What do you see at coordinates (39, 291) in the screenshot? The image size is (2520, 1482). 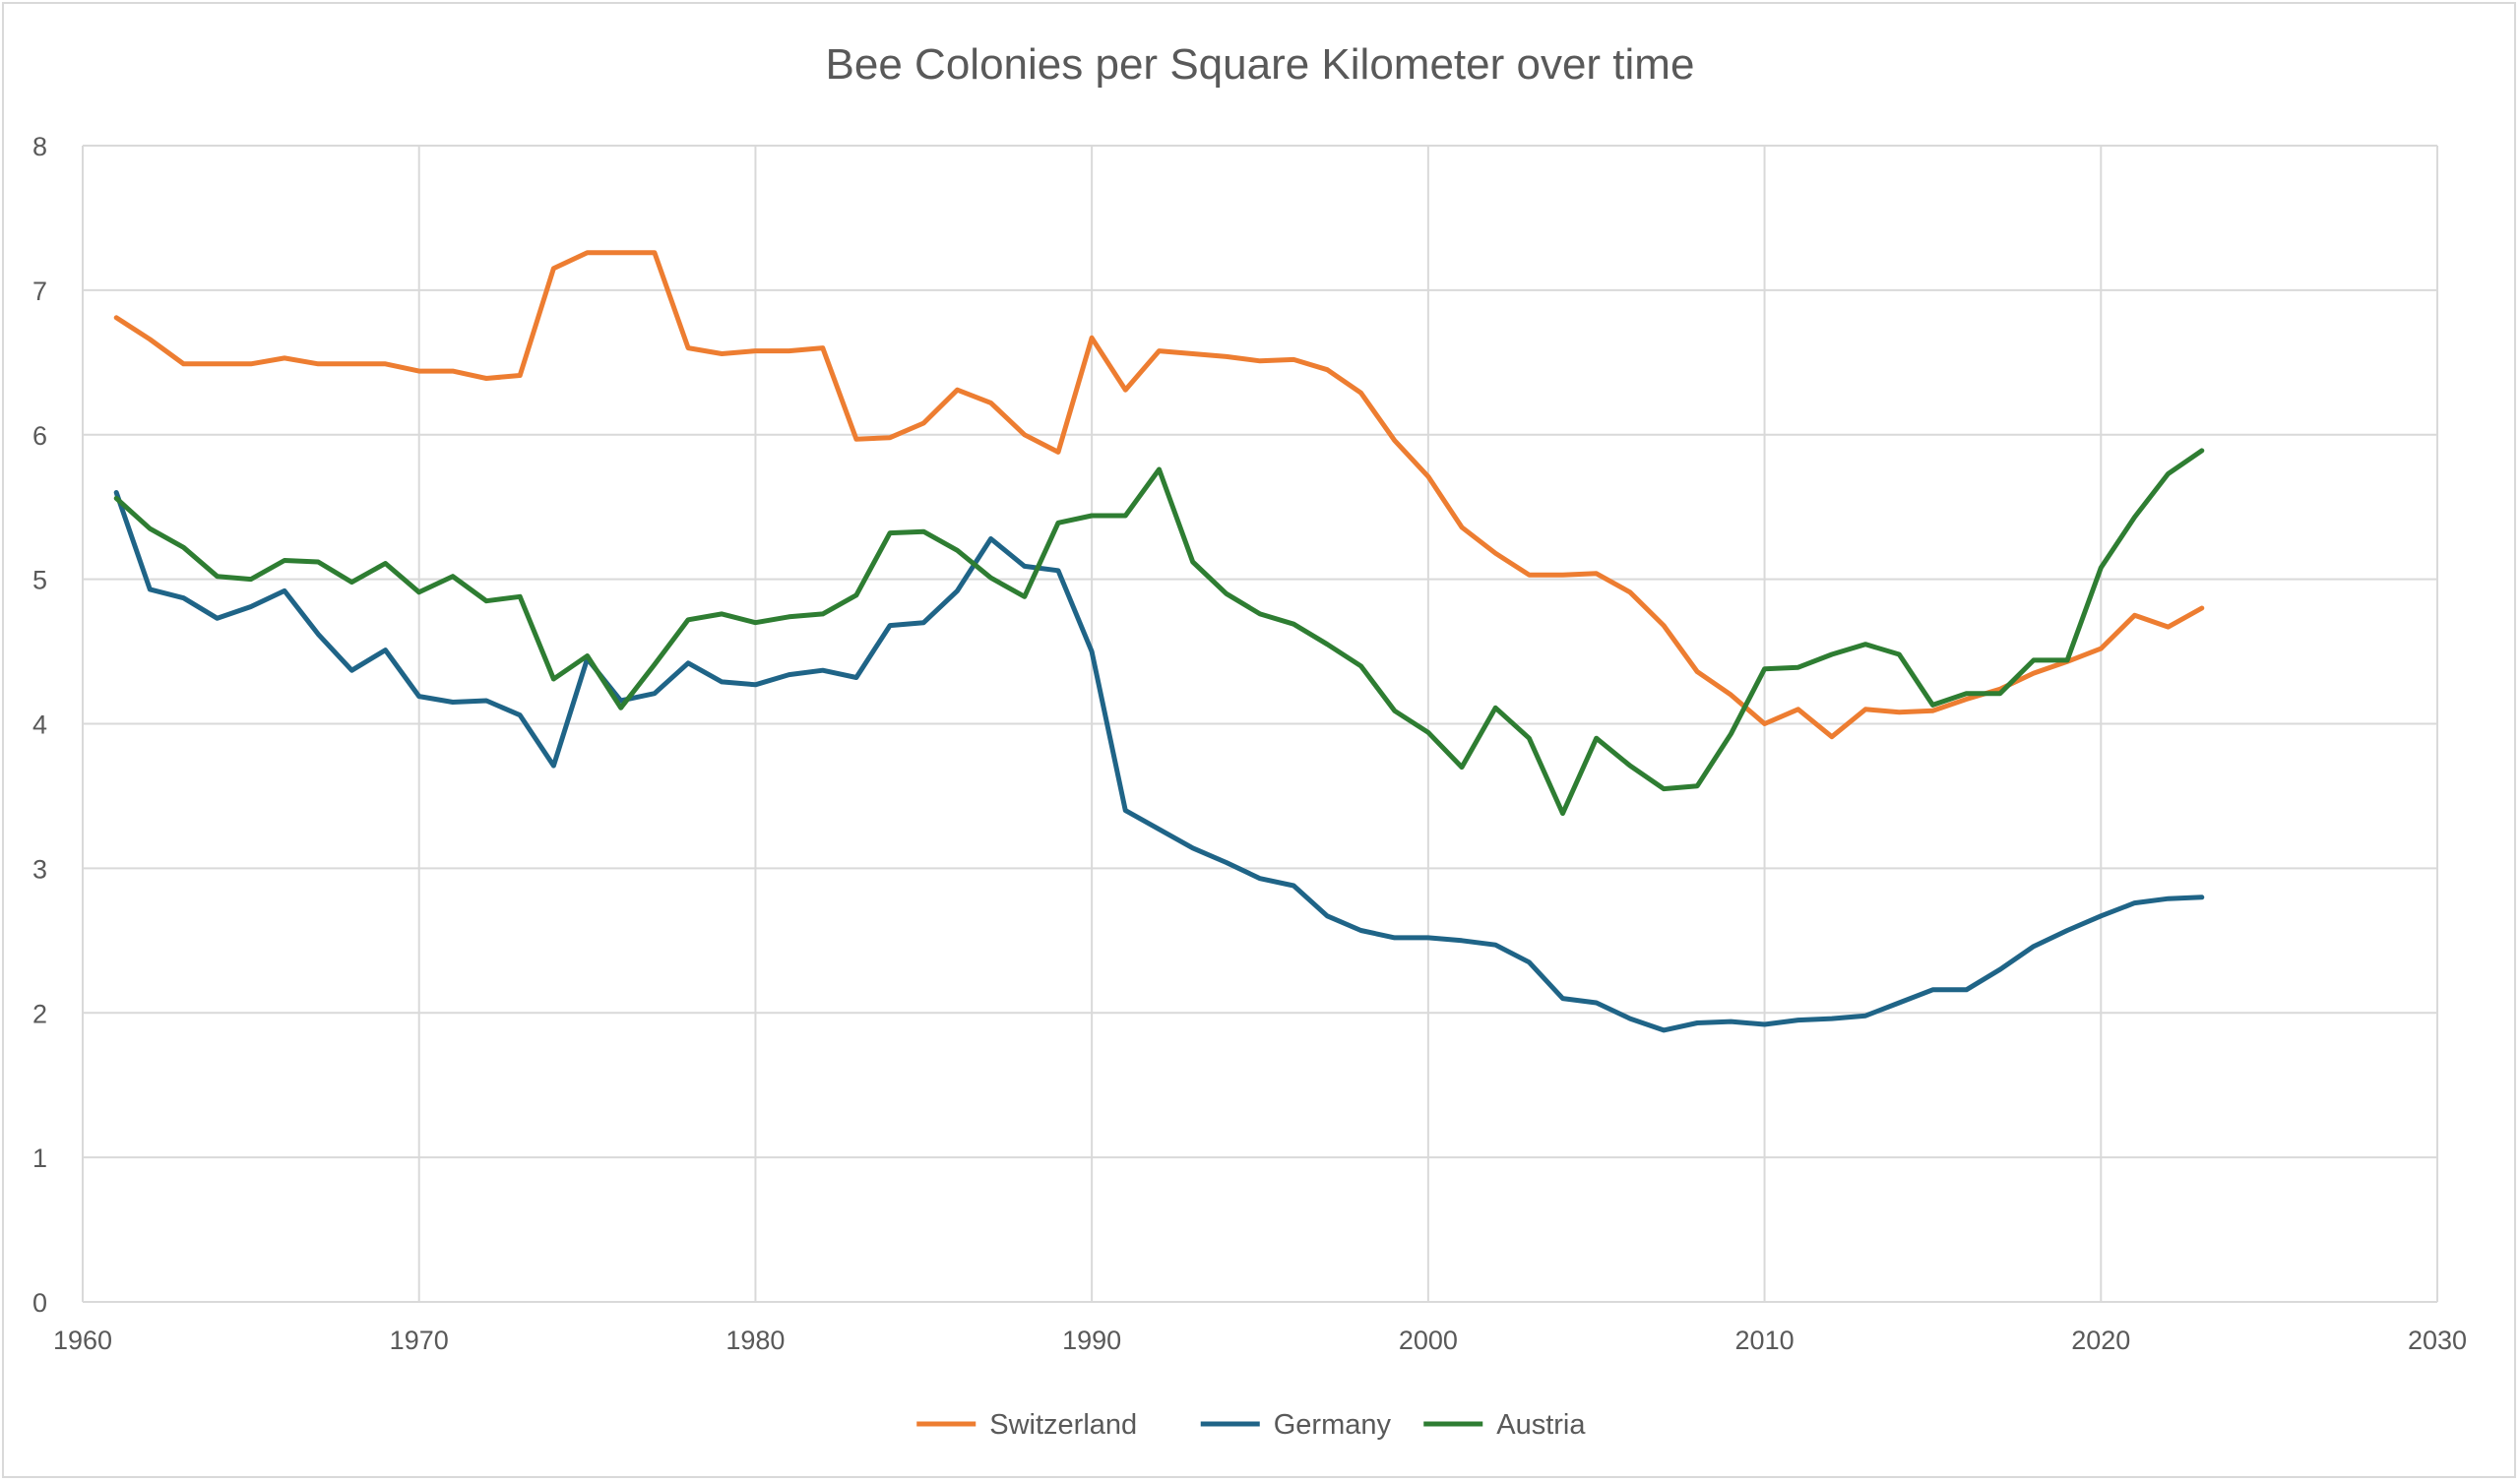 I see `y-tick-label-7: 7` at bounding box center [39, 291].